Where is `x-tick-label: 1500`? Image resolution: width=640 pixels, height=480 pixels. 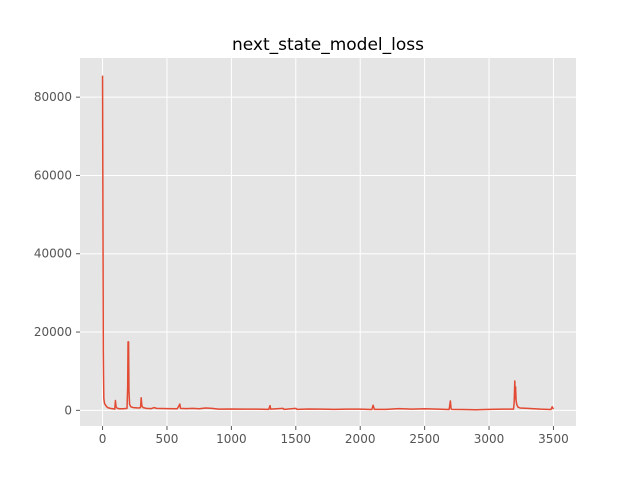 x-tick-label: 1500 is located at coordinates (296, 439).